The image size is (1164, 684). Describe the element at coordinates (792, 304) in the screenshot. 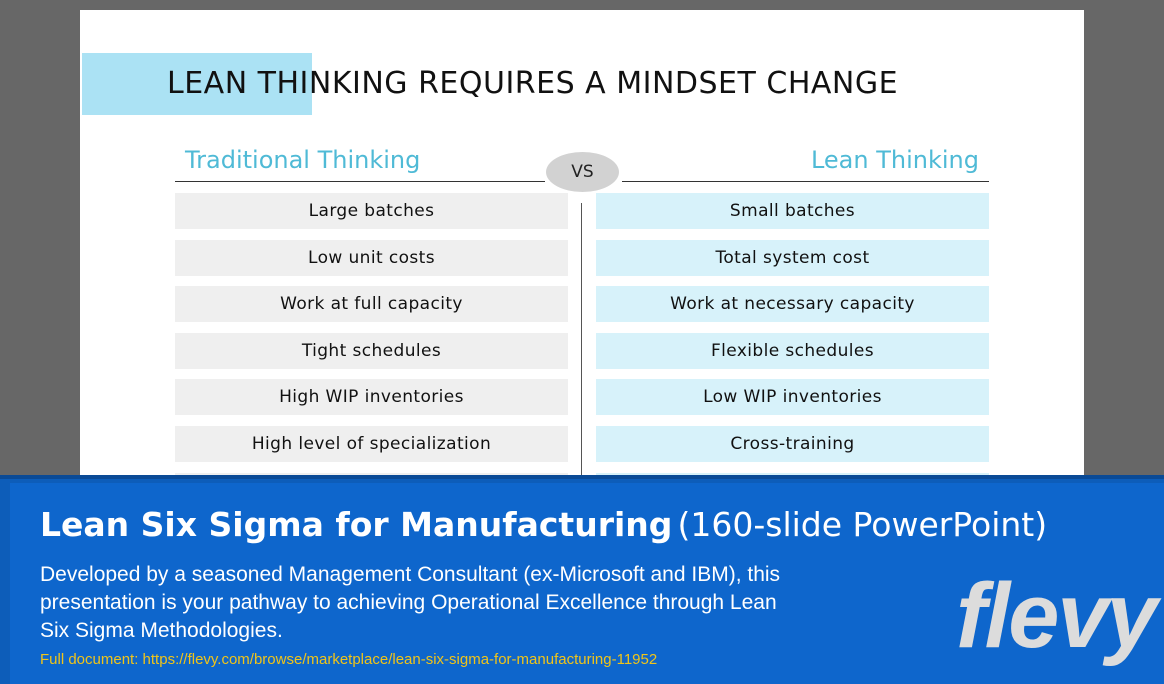

I see `lean-item: Work at necessary capacity` at that location.